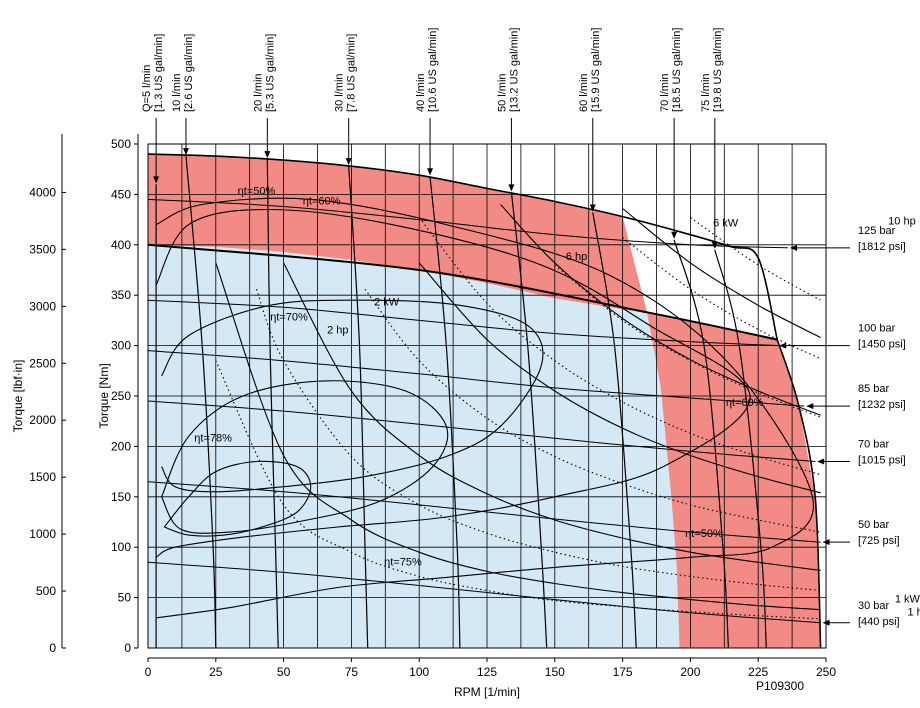 The height and width of the screenshot is (708, 920). I want to click on curve-label: 1 hp, so click(913, 613).